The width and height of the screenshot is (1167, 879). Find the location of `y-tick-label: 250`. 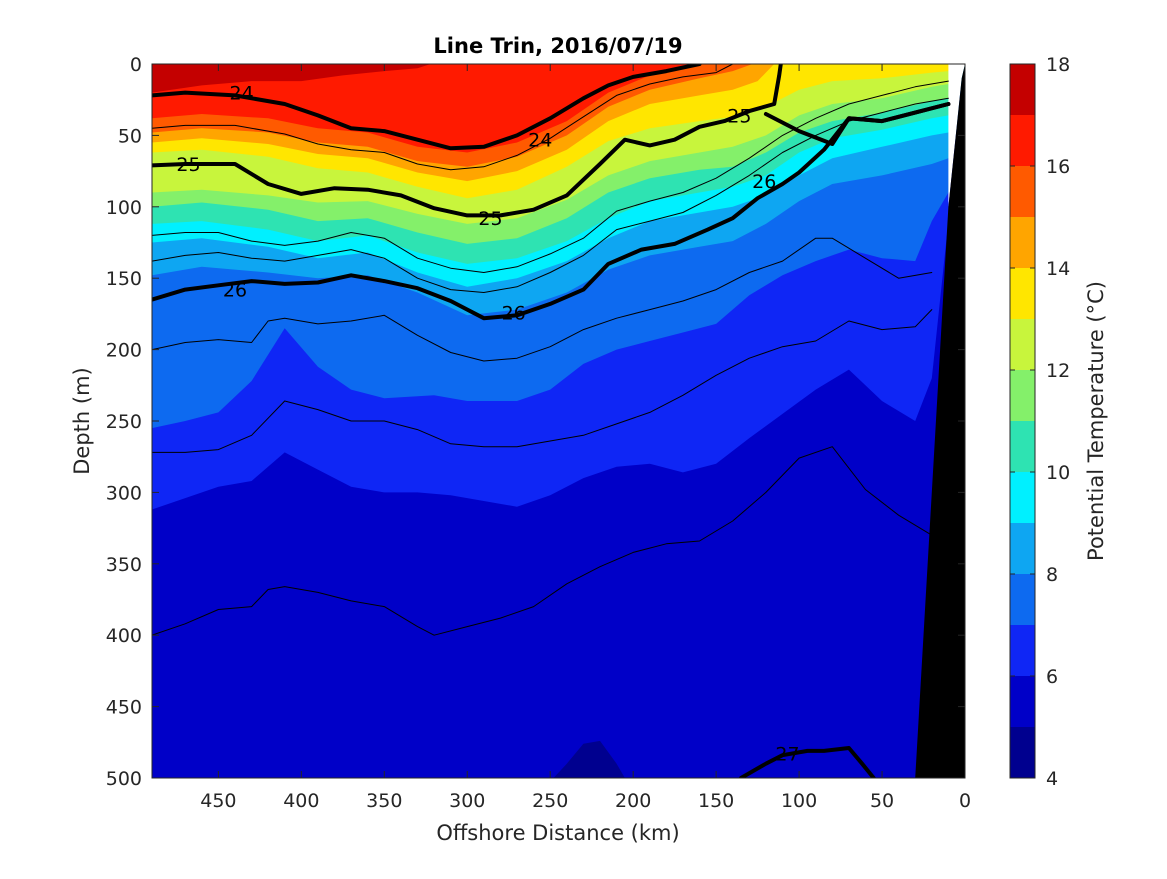

y-tick-label: 250 is located at coordinates (124, 422).